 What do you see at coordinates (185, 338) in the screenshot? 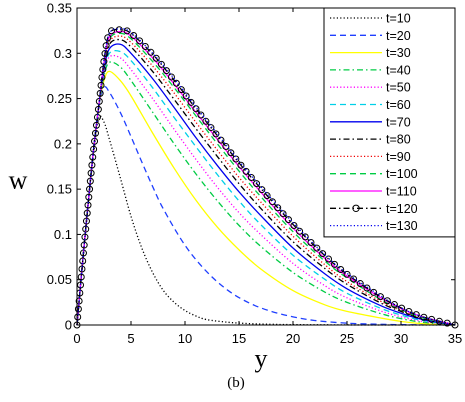
I see `x-tick-label: 10` at bounding box center [185, 338].